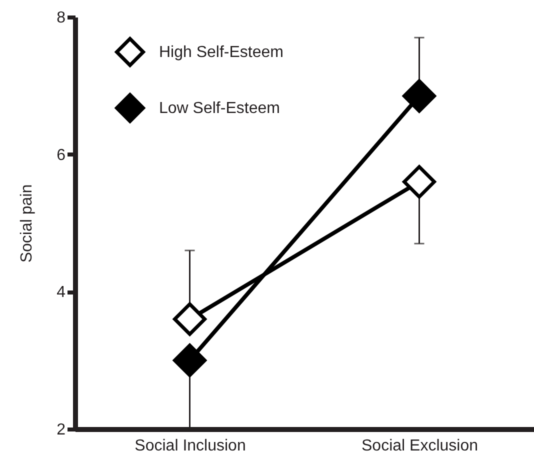 This screenshot has height=463, width=534. What do you see at coordinates (190, 446) in the screenshot?
I see `x-tick-label: Social Inclusion` at bounding box center [190, 446].